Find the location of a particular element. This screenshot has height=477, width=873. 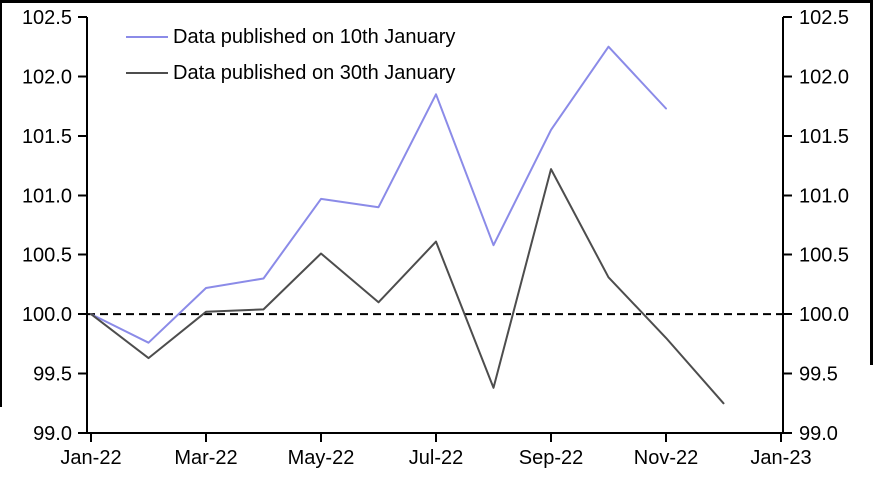

x-tick-label: Jul-22 is located at coordinates (436, 458).